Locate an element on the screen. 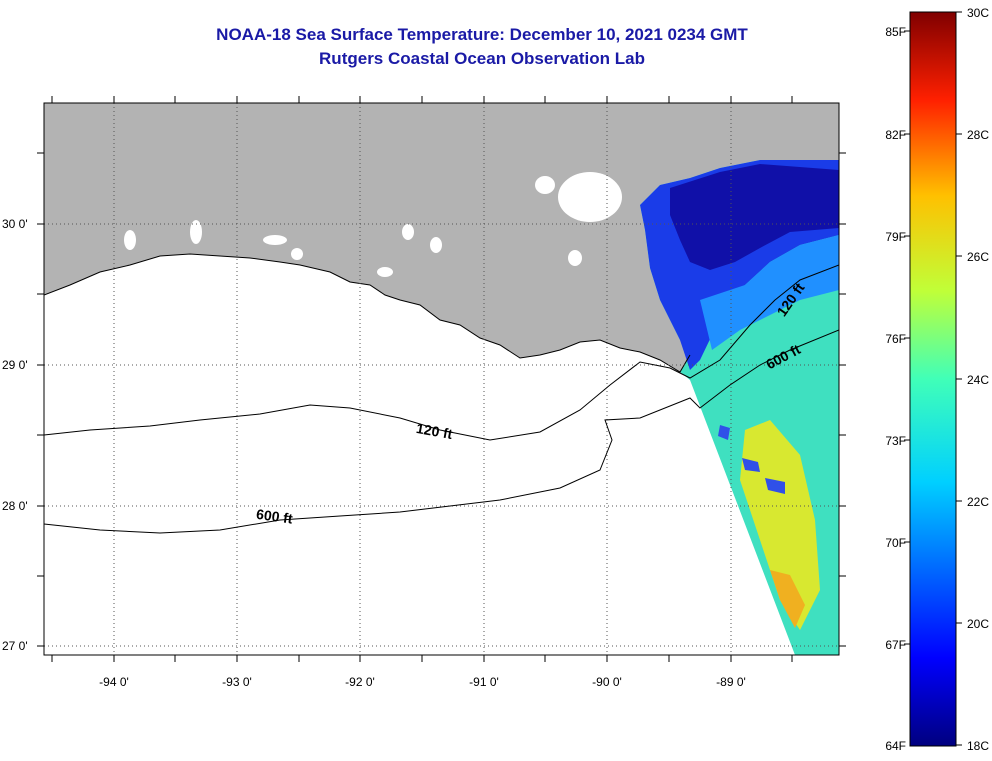  colorbar-ticks is located at coordinates (933, 378).